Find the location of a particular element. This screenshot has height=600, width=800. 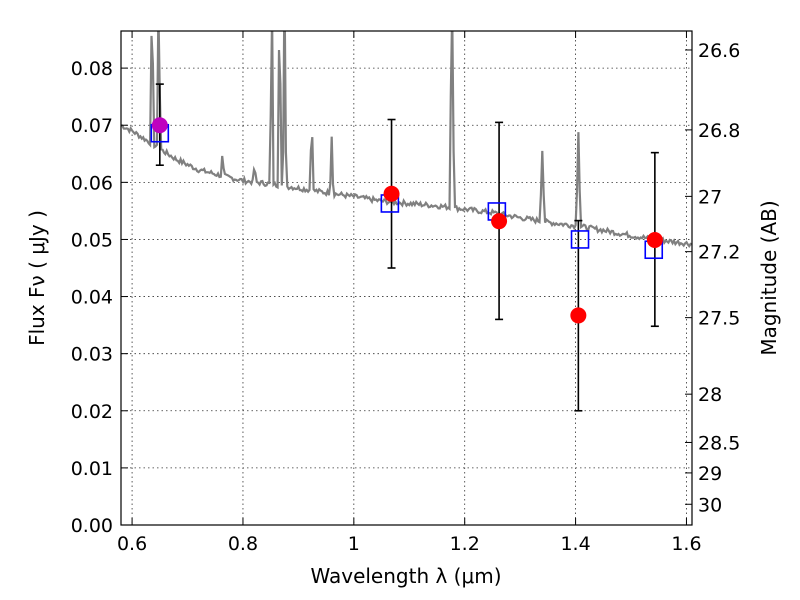

y-tick-label: 0.07 is located at coordinates (92, 126).